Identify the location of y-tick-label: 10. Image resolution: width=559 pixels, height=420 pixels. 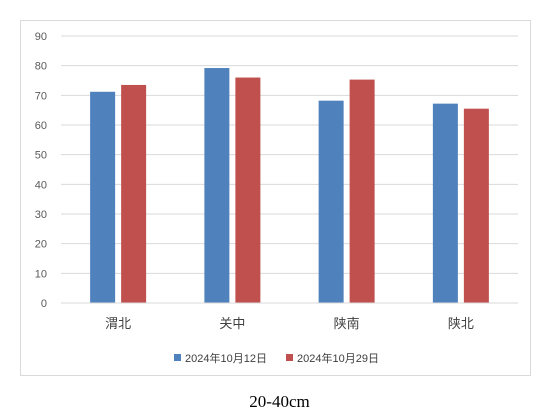
(41, 274).